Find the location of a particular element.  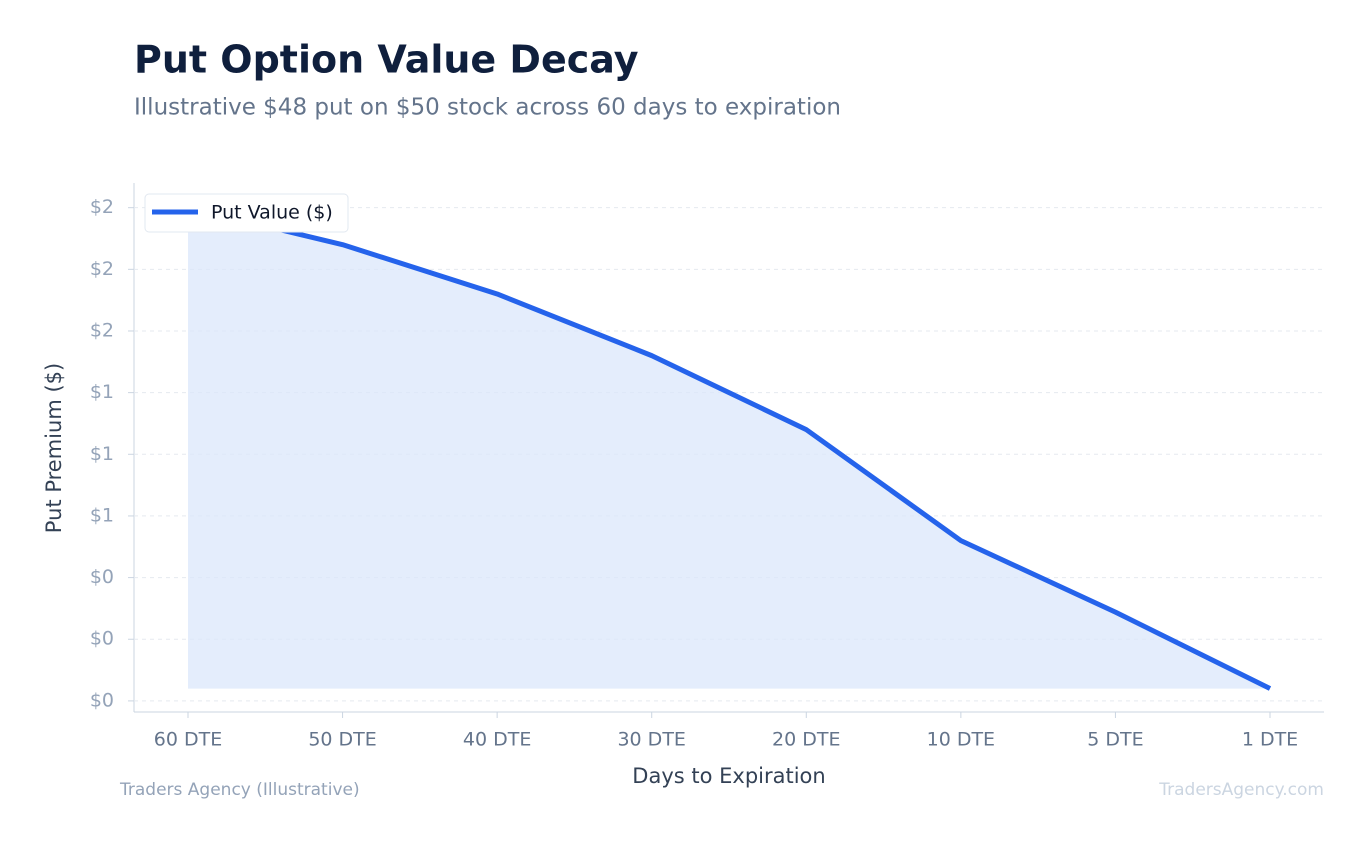

x-tick-label: 20 DTE is located at coordinates (806, 740).